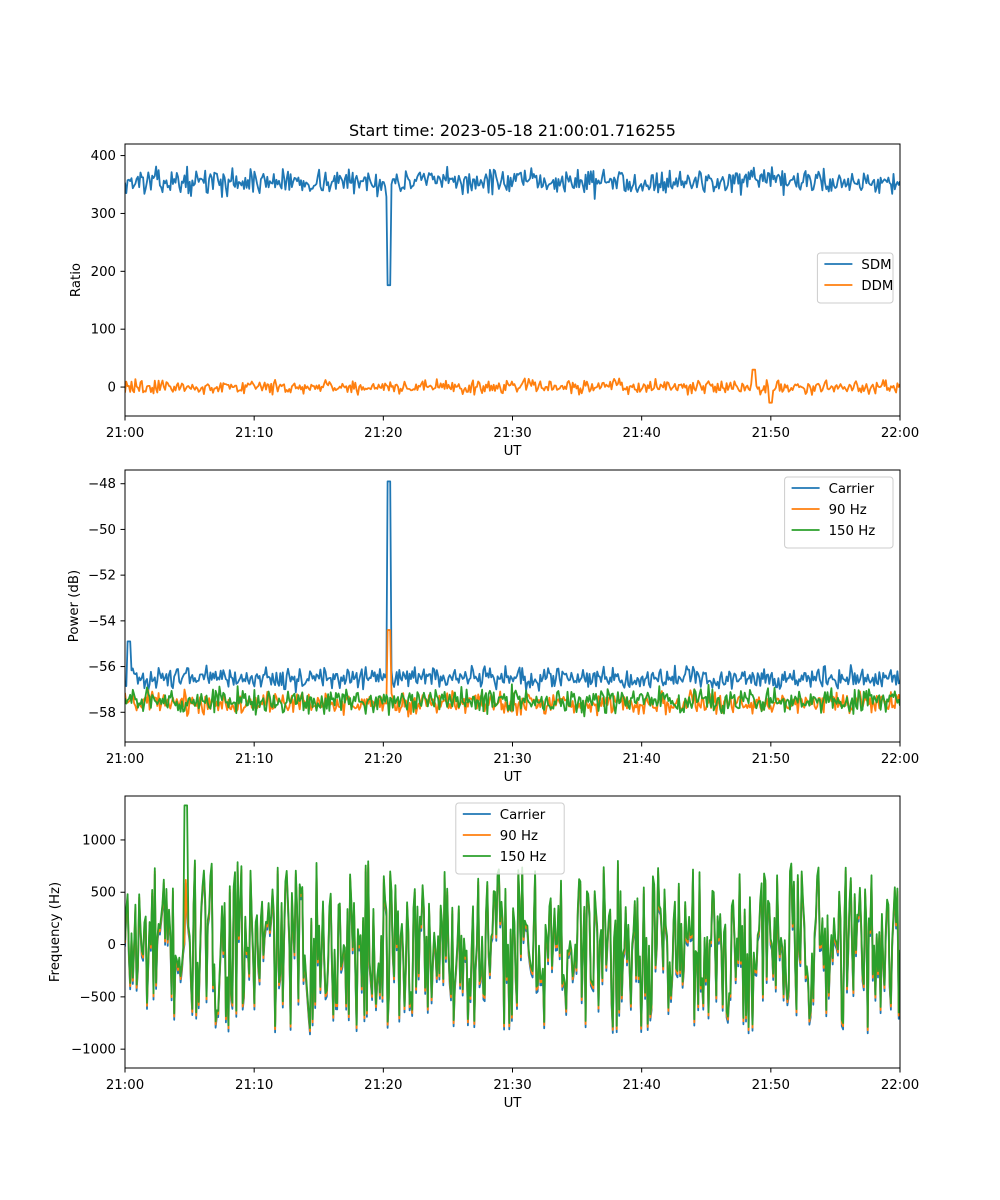 This screenshot has width=1000, height=1200. What do you see at coordinates (102, 667) in the screenshot?
I see `y-tick-label: −56` at bounding box center [102, 667].